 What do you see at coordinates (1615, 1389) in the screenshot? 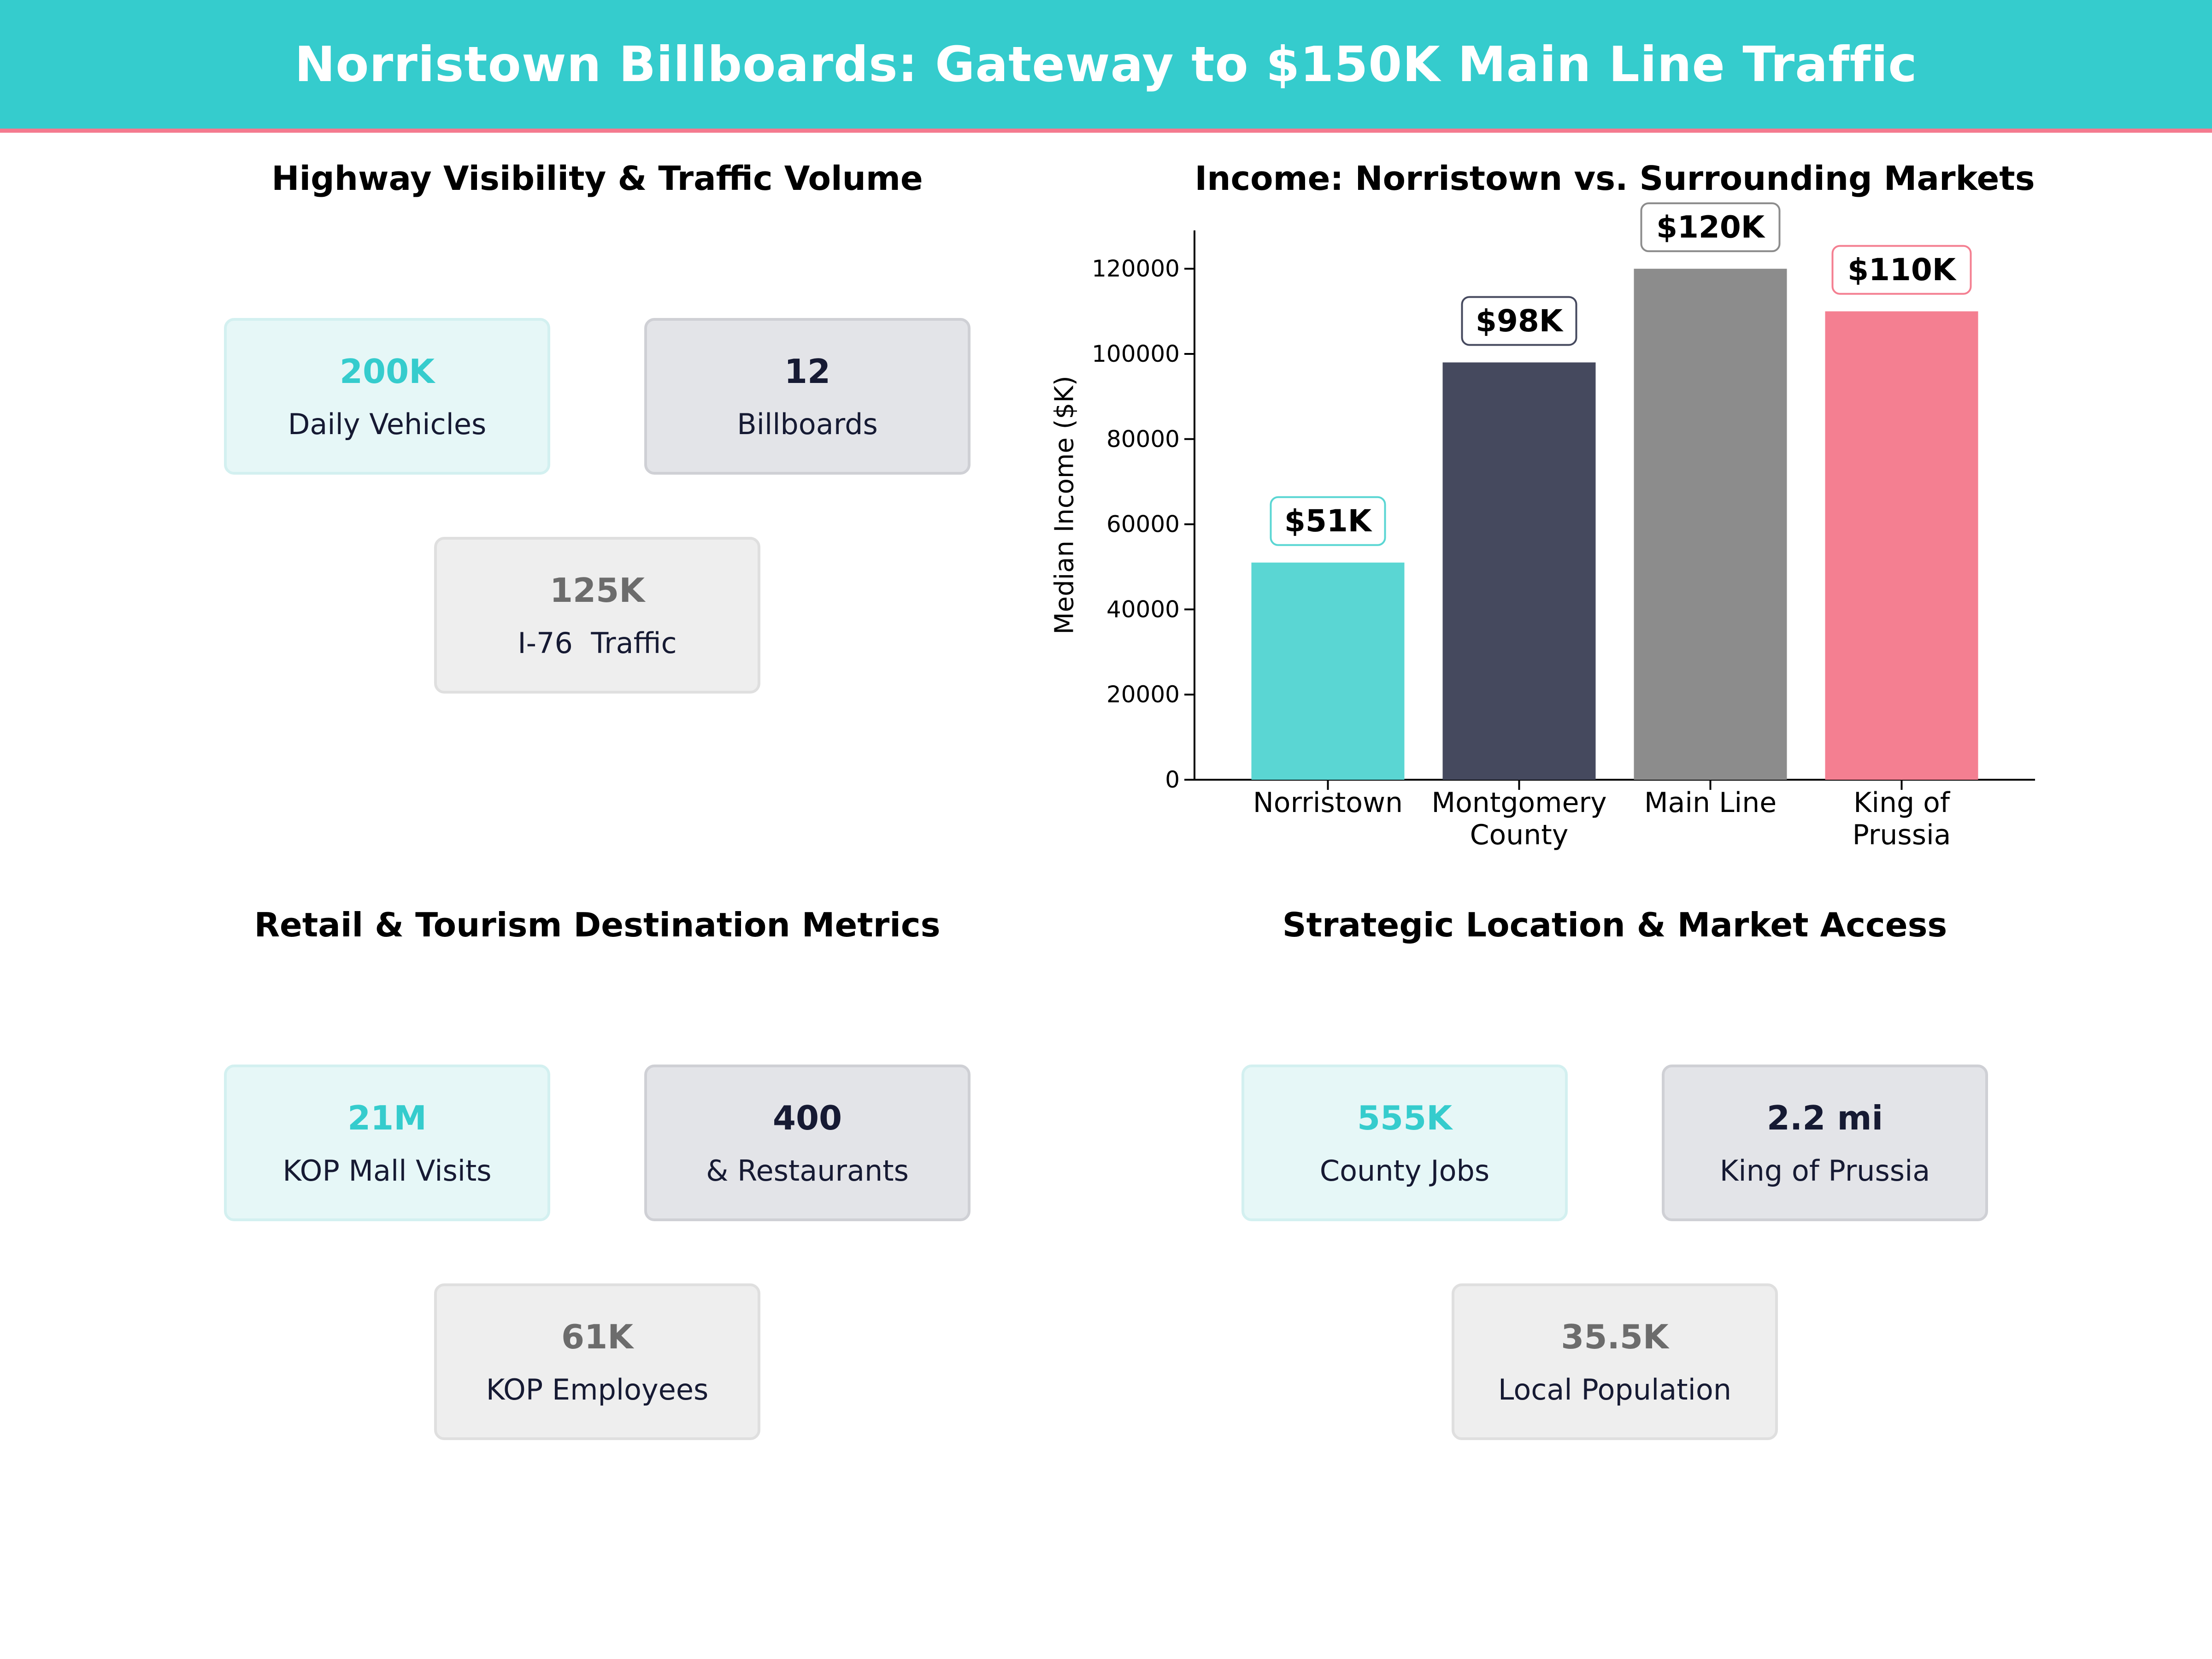
I see `card-label: Local Population` at bounding box center [1615, 1389].